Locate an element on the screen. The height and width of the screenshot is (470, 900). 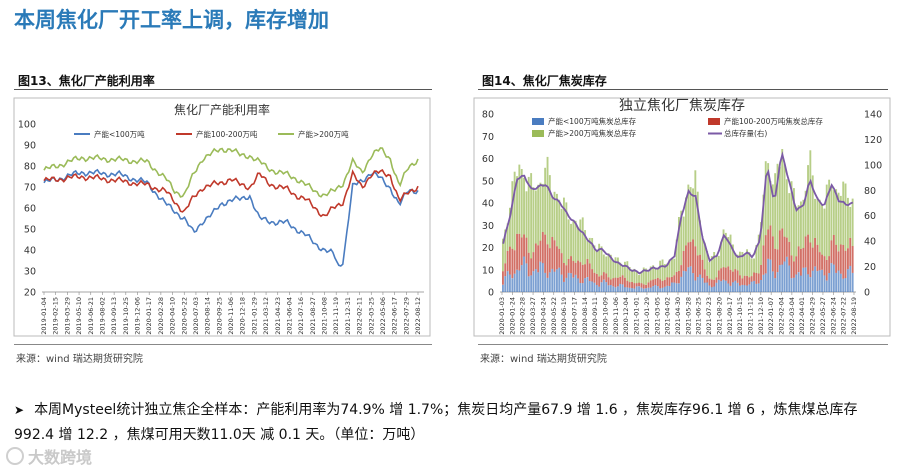
legend-label-0: 产能<100万吨焦炭总库存 is located at coordinates (592, 121).